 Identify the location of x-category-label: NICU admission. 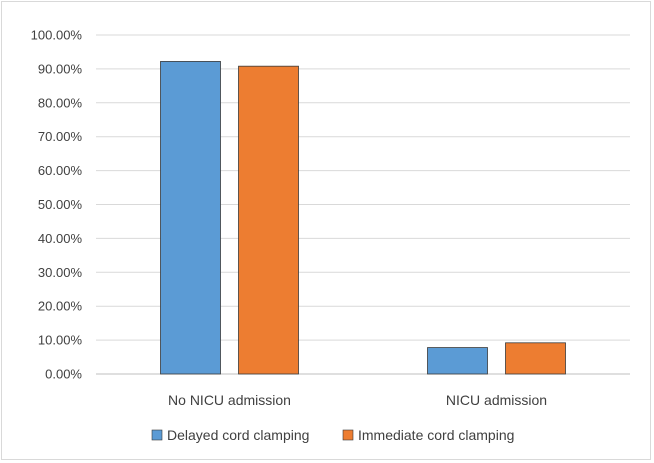
(496, 400).